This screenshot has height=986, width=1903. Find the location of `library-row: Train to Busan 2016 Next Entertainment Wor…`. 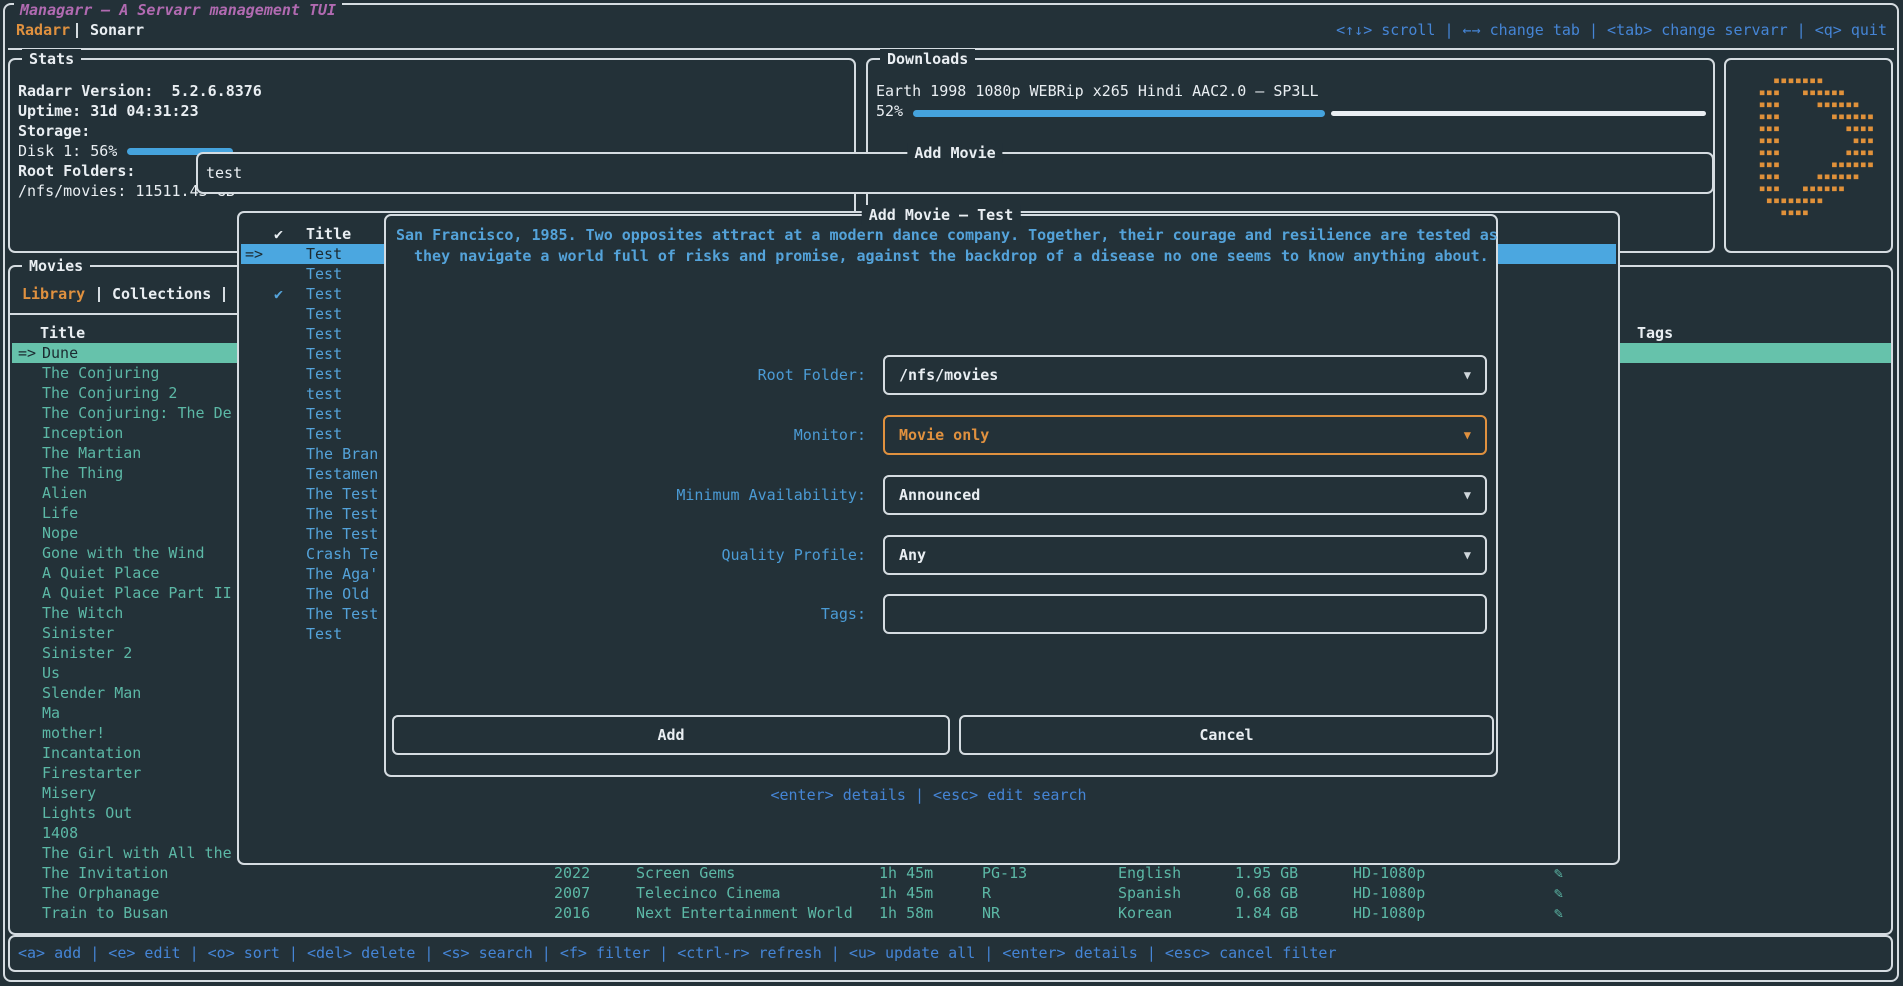

library-row: Train to Busan 2016 Next Entertainment Wor… is located at coordinates (951, 913).